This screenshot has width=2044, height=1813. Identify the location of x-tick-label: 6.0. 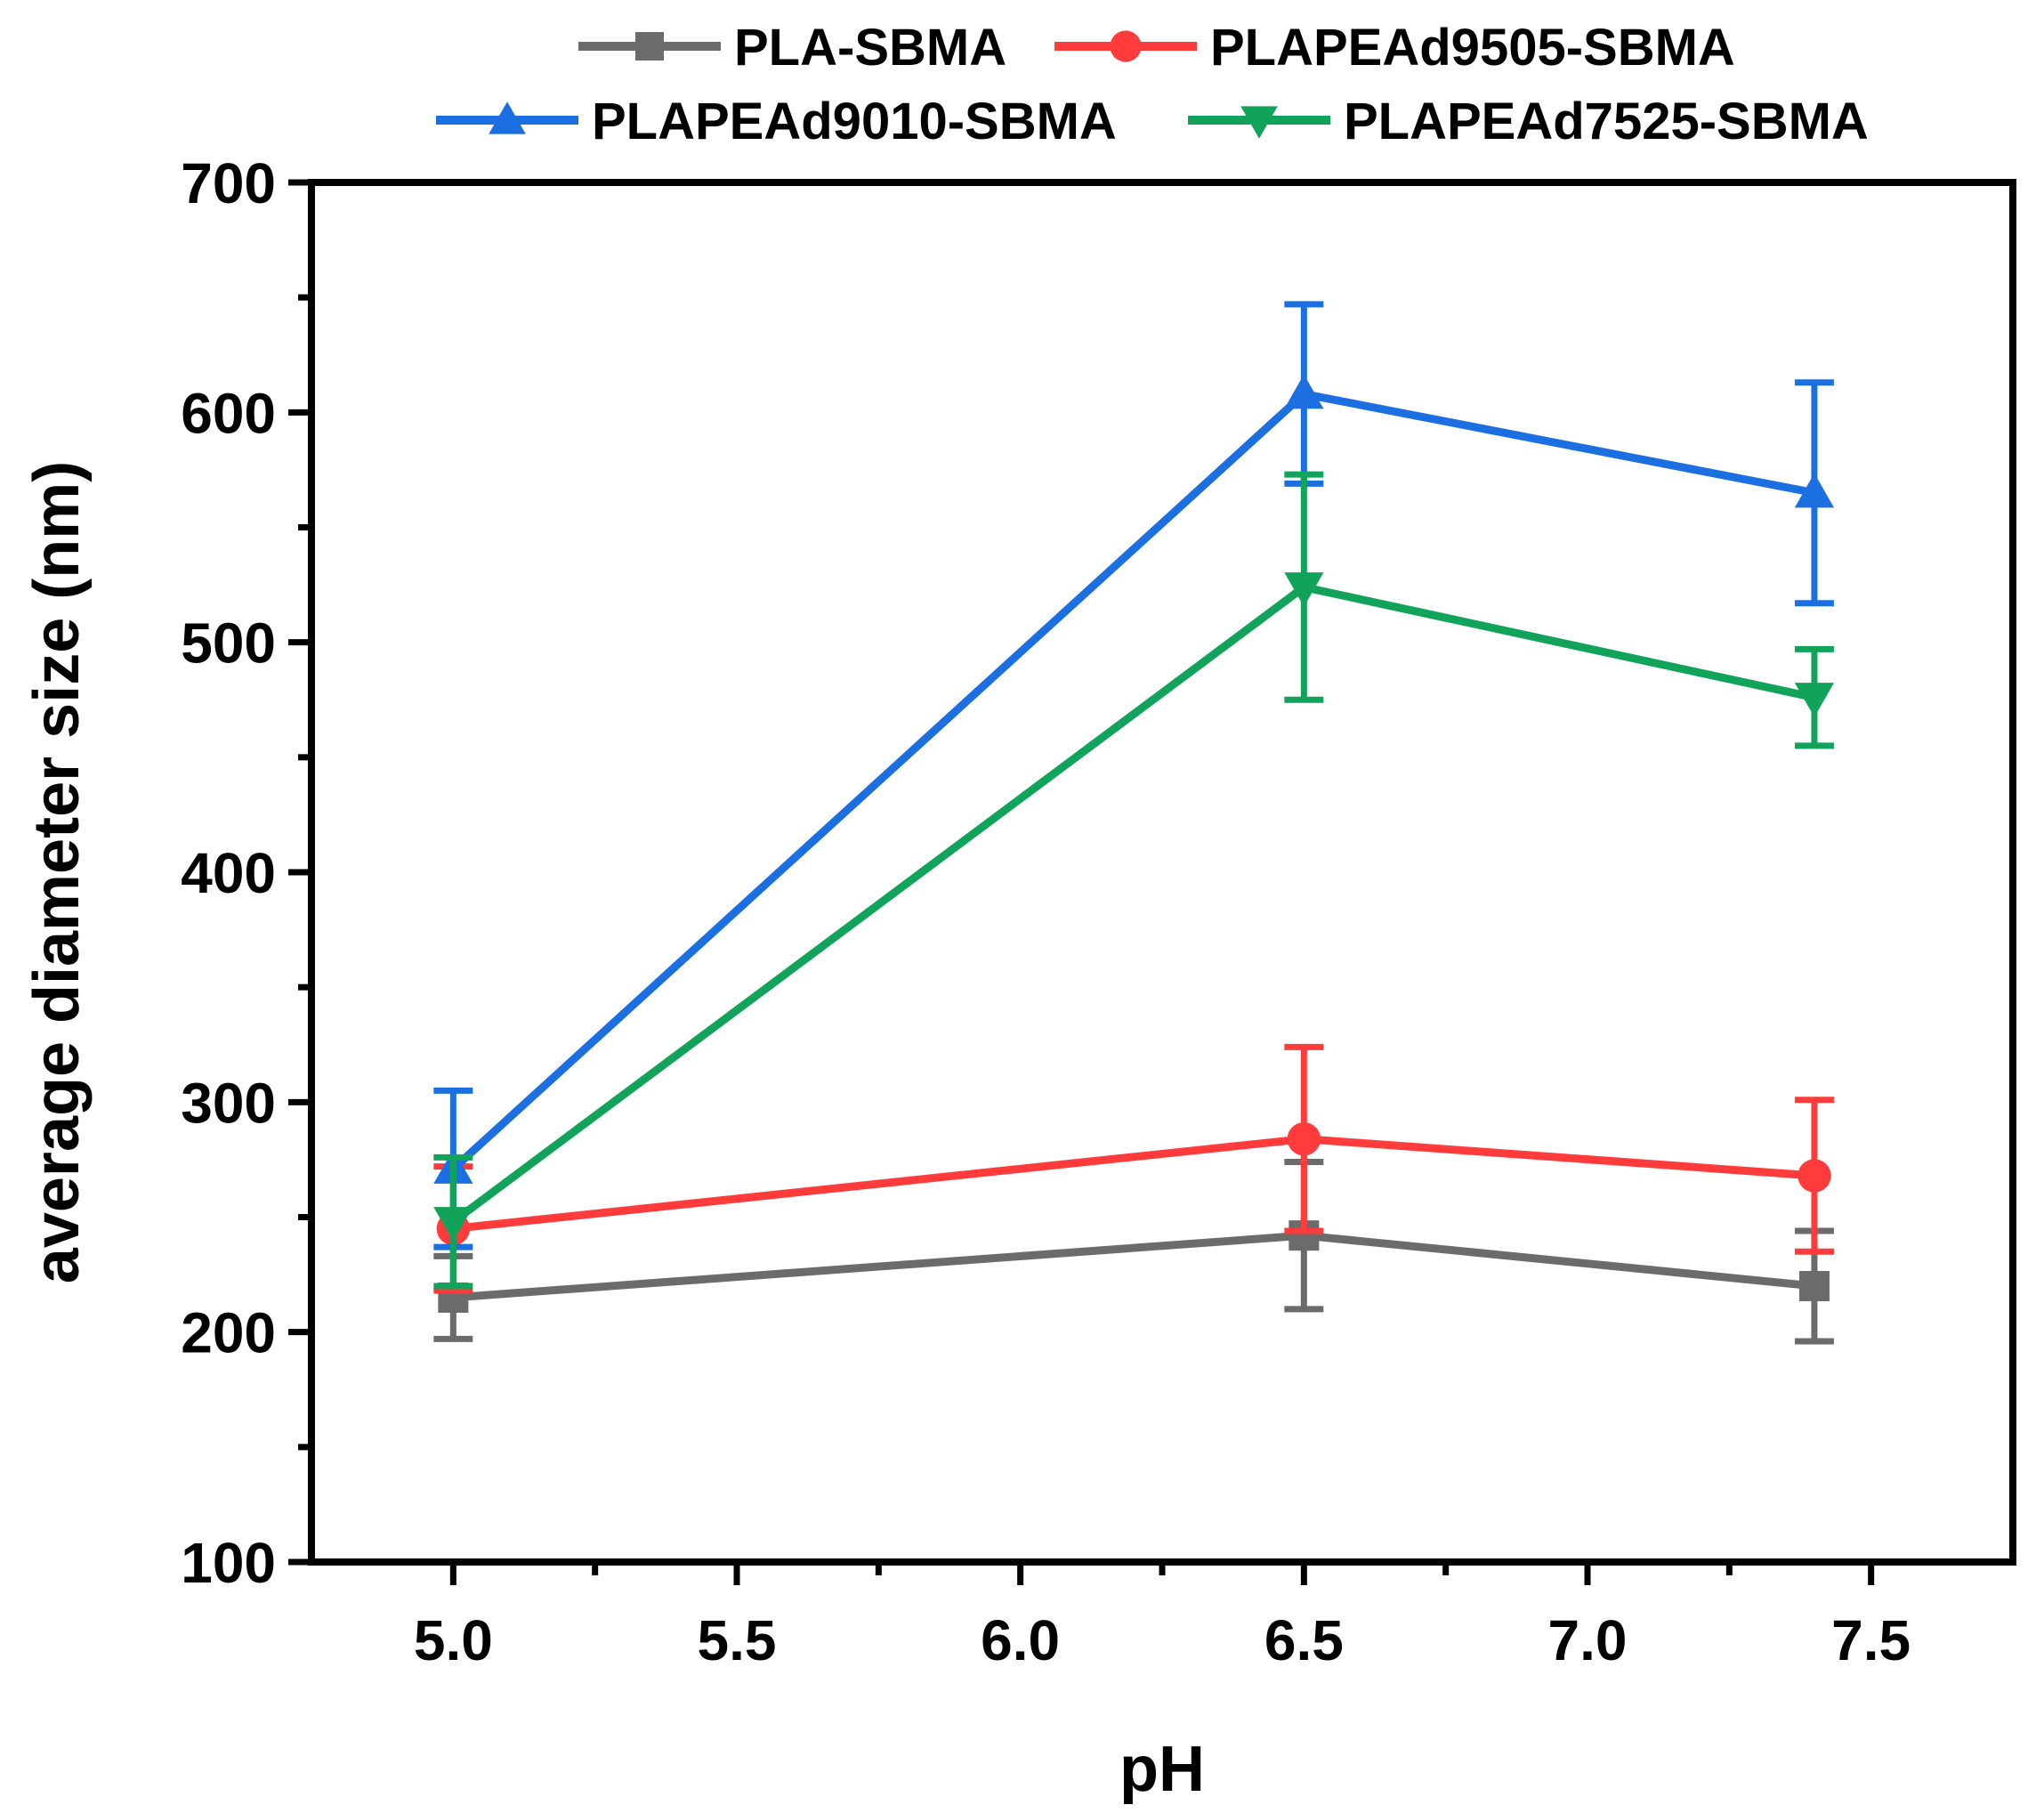
(1020, 1640).